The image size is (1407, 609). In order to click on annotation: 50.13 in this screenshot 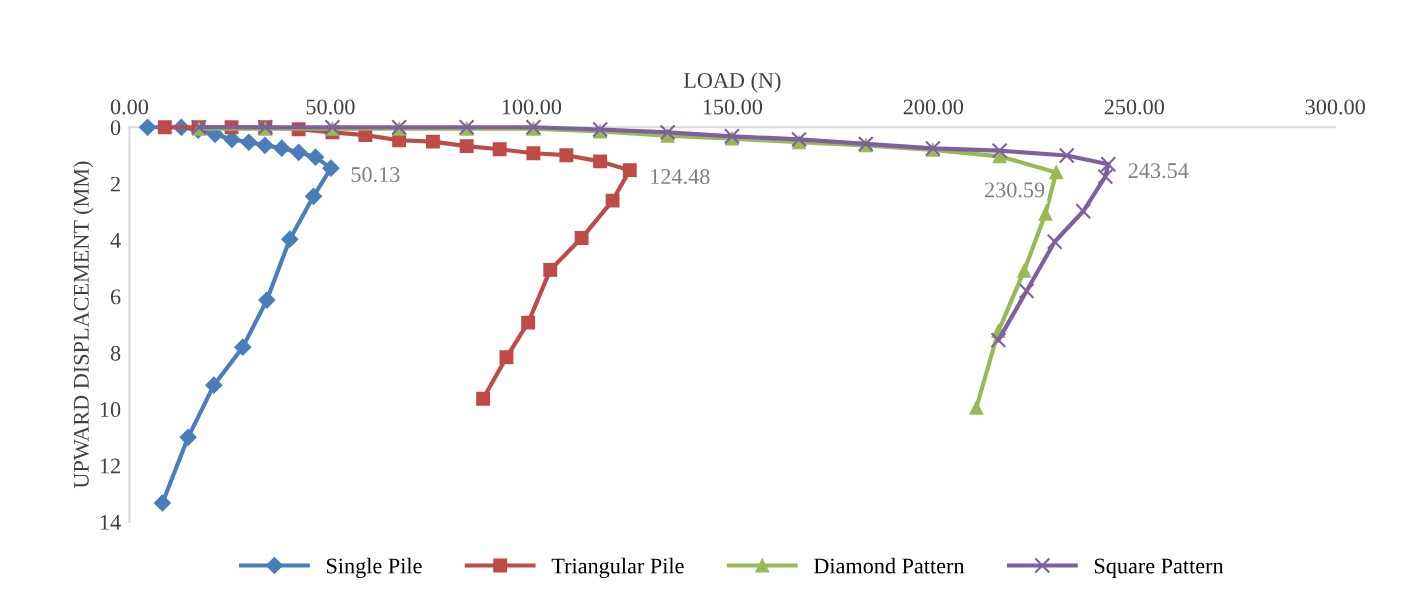, I will do `click(375, 175)`.